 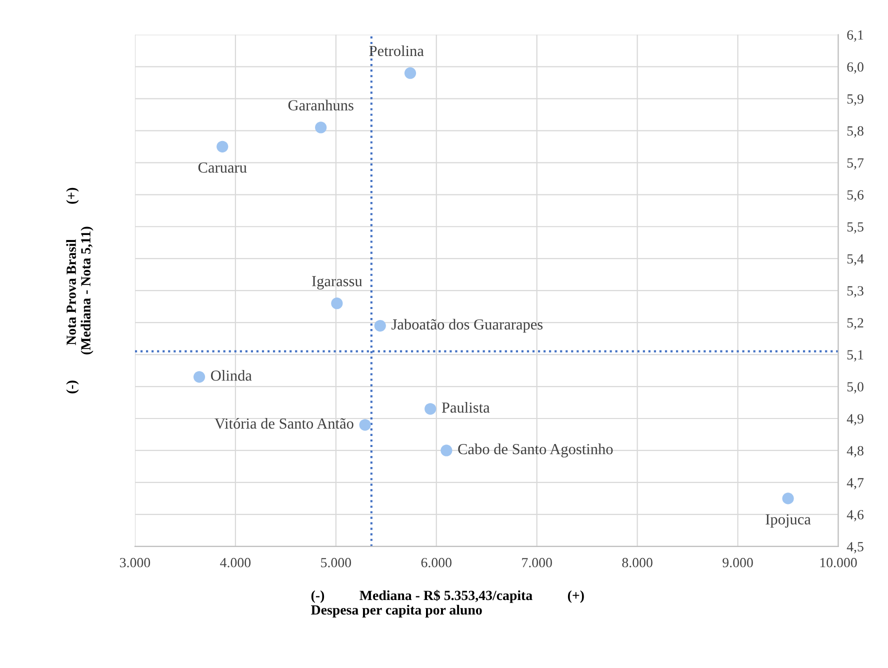 What do you see at coordinates (222, 167) in the screenshot?
I see `annotation: Caruaru` at bounding box center [222, 167].